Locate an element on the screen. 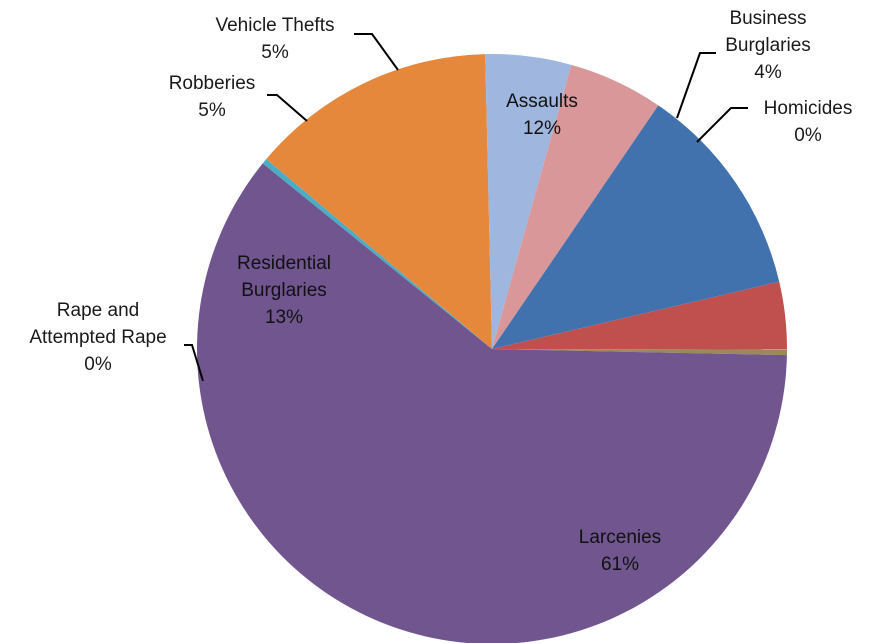  slice-name-larcenies: Larcenies is located at coordinates (620, 537).